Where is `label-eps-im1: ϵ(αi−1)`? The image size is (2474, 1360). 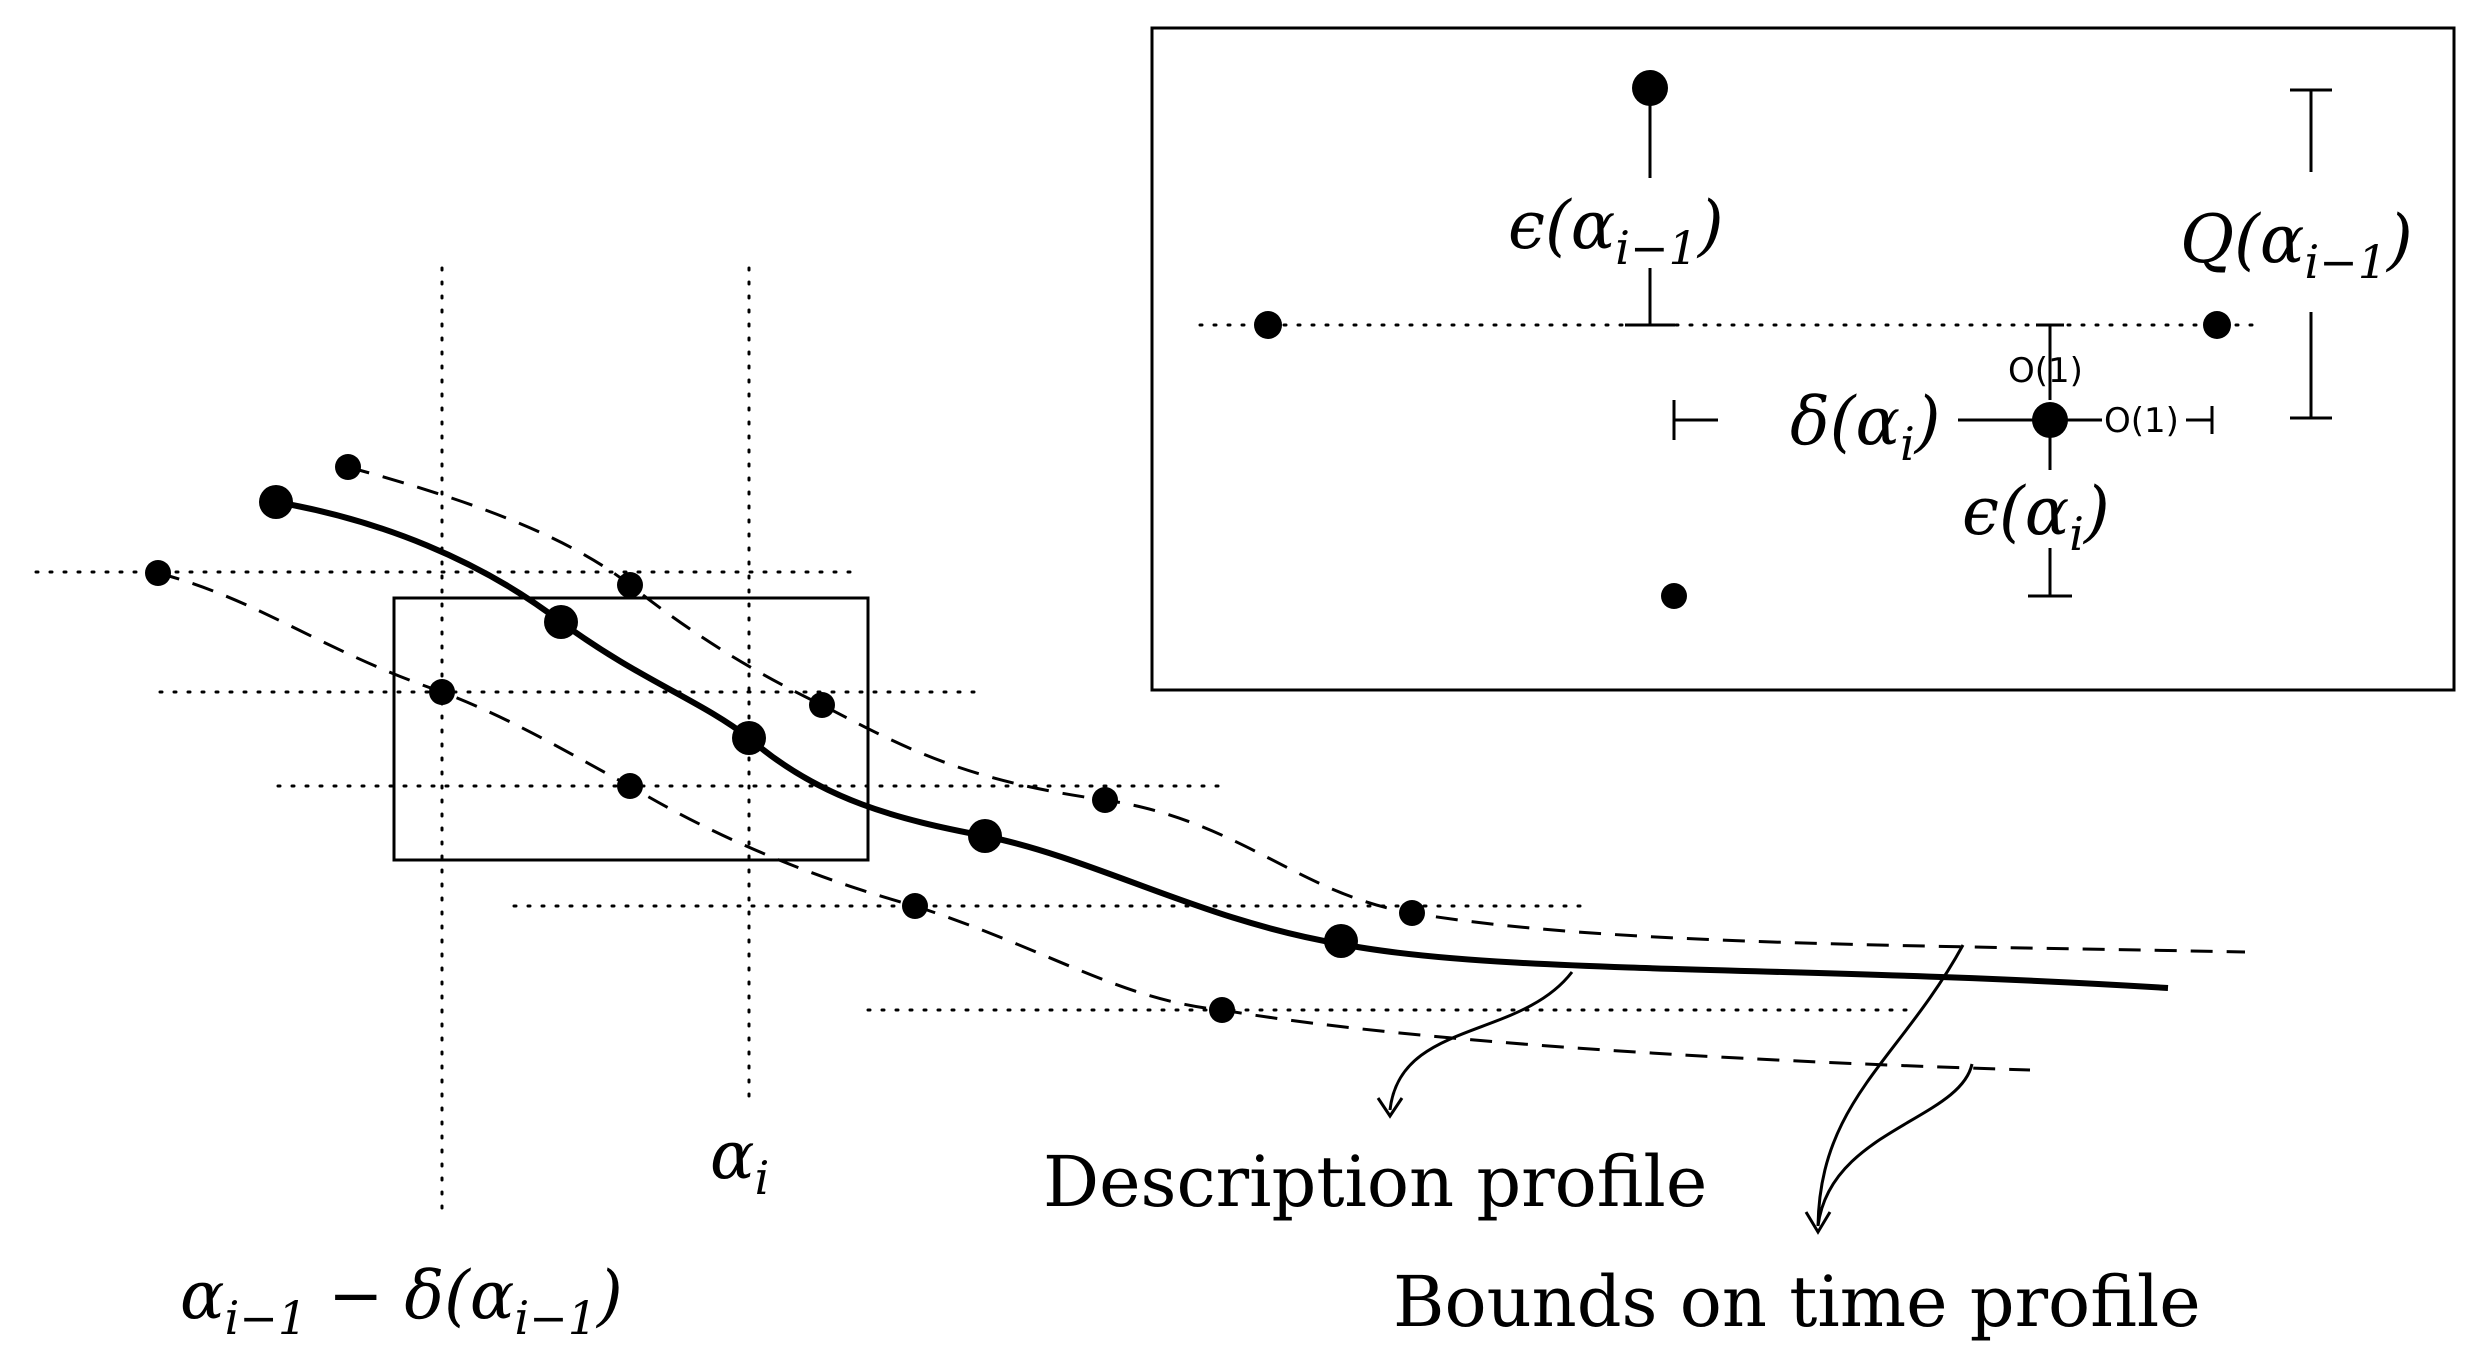
label-eps-im1: ϵ(αi−1) is located at coordinates (1616, 231).